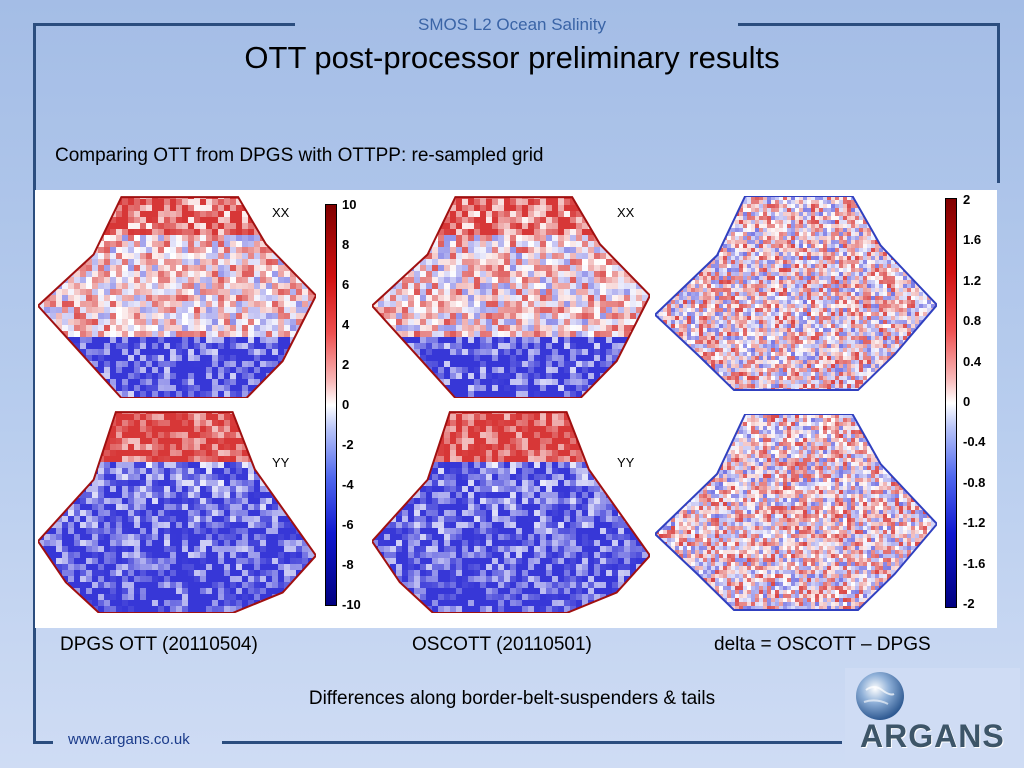 This screenshot has width=1024, height=768. I want to click on frame-right, so click(998, 103).